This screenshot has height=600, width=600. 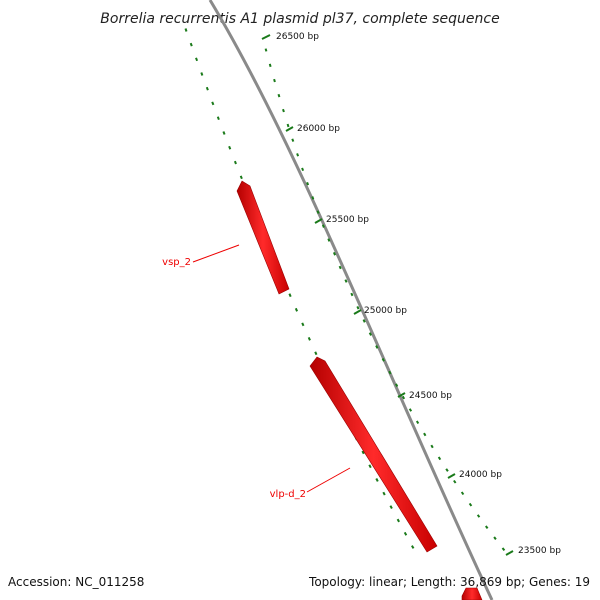 What do you see at coordinates (226, 237) in the screenshot?
I see `gene-vsp-2: vsp_2` at bounding box center [226, 237].